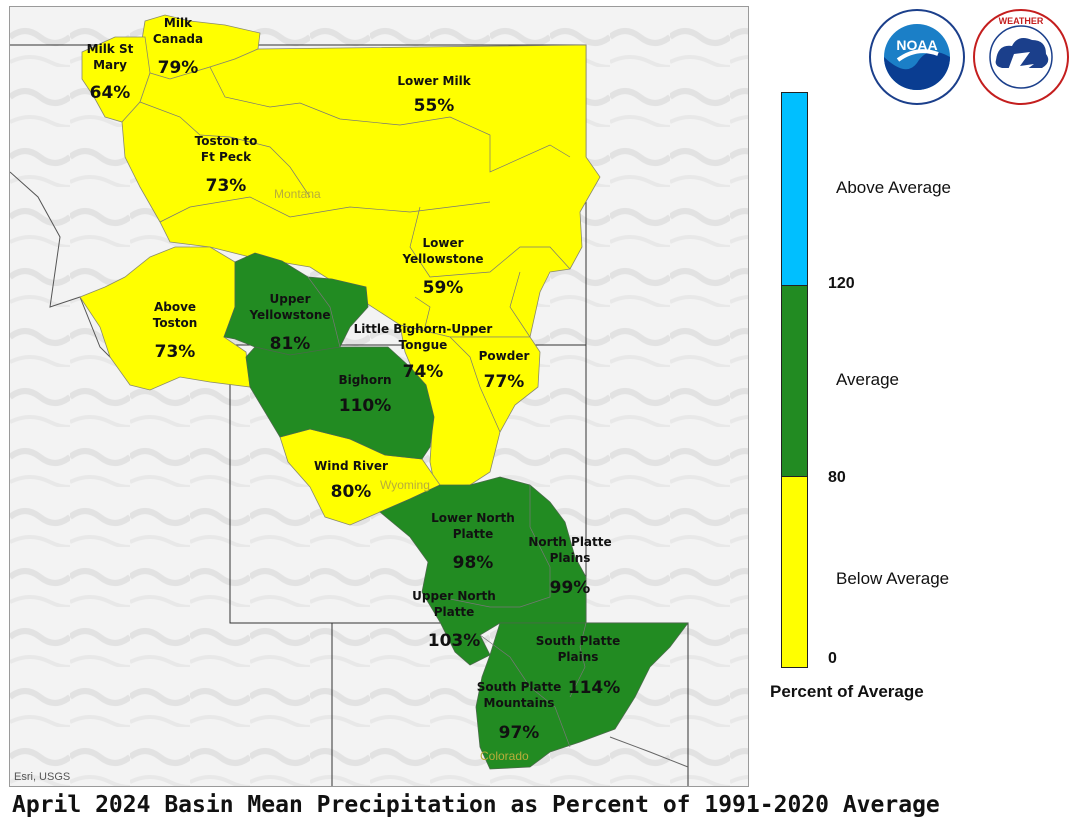 Image resolution: width=1076 pixels, height=834 pixels. I want to click on basin-bighorn, so click(340, 403).